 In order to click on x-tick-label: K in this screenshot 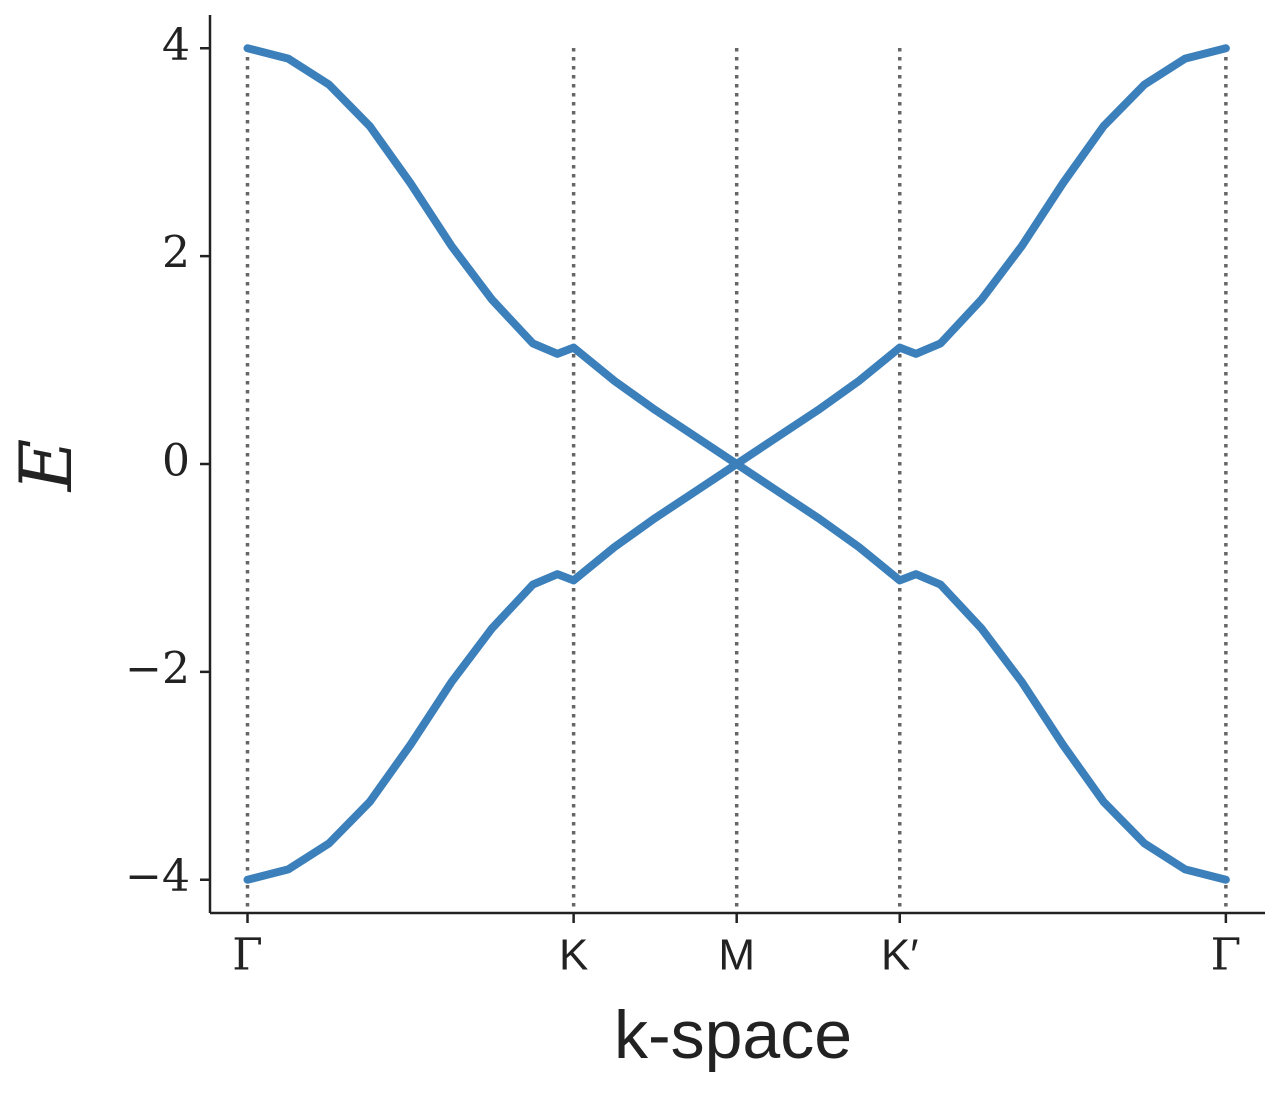, I will do `click(573, 955)`.